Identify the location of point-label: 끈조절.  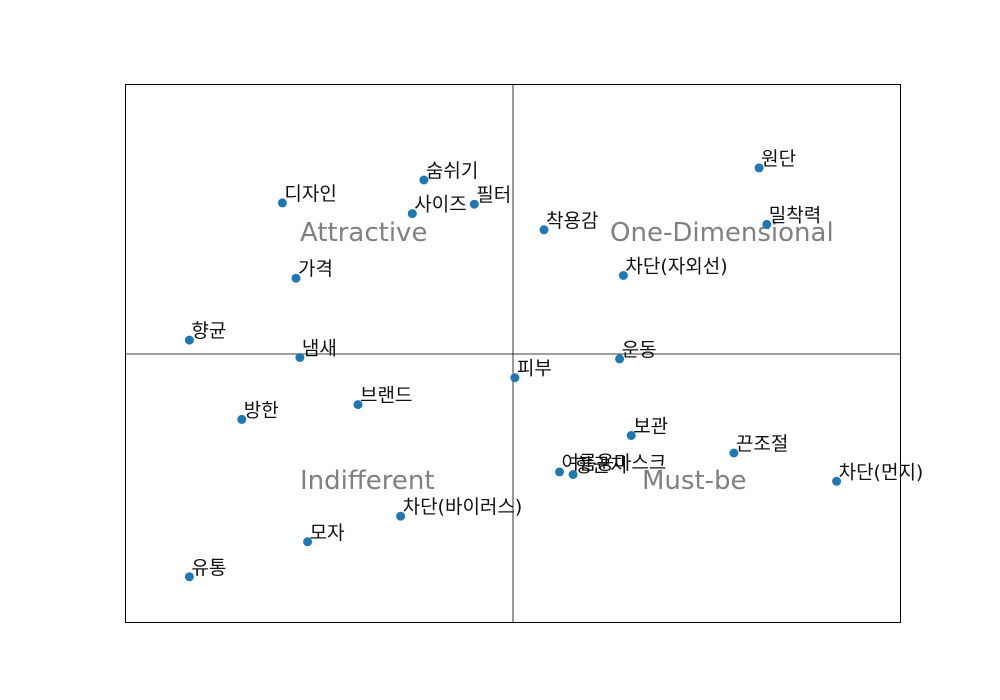
(762, 444).